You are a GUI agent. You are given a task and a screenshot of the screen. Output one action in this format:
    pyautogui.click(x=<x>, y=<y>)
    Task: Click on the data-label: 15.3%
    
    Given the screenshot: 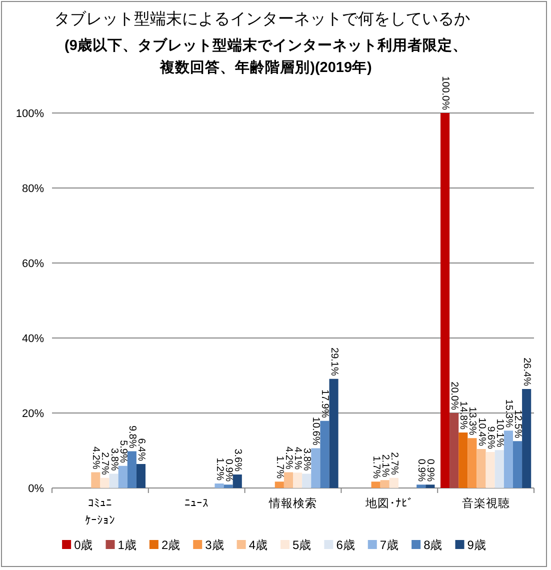 What is the action you would take?
    pyautogui.click(x=508, y=413)
    